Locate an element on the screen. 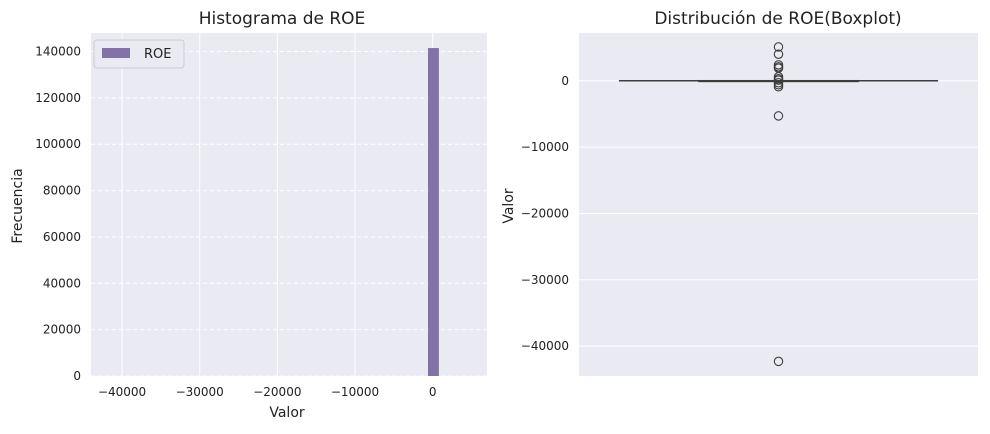  histogram-y-tick-label: 120000 is located at coordinates (58, 98).